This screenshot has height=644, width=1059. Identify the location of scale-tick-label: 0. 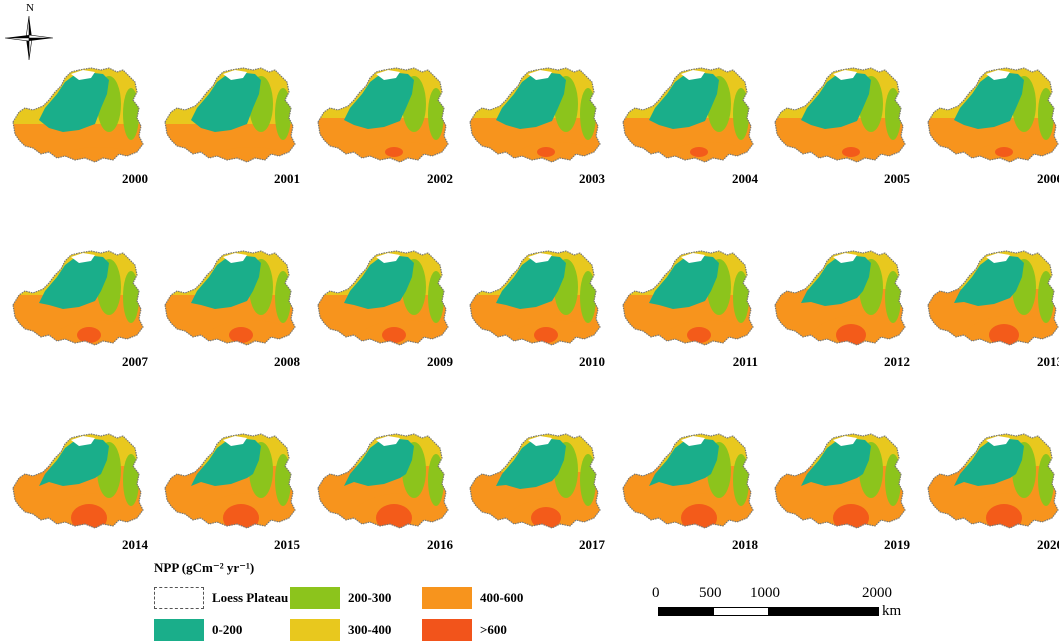
(656, 593).